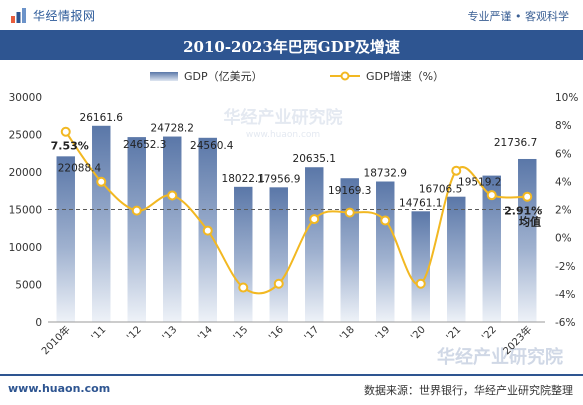  Describe the element at coordinates (102, 118) in the screenshot. I see `gdp-data-label: 26161.6` at that location.